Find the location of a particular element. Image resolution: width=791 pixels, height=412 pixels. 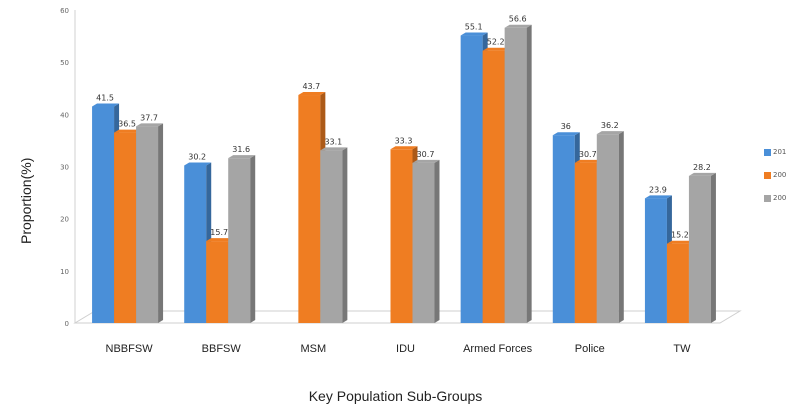

data-label: 30.2 is located at coordinates (197, 156).